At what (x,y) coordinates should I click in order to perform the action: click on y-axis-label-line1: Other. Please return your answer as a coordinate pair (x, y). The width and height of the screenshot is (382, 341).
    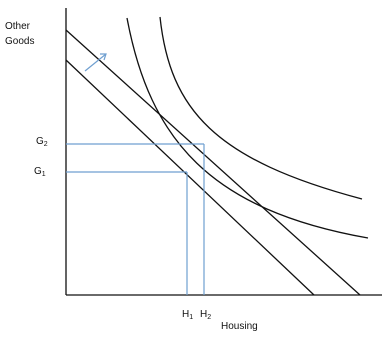
    Looking at the image, I should click on (18, 26).